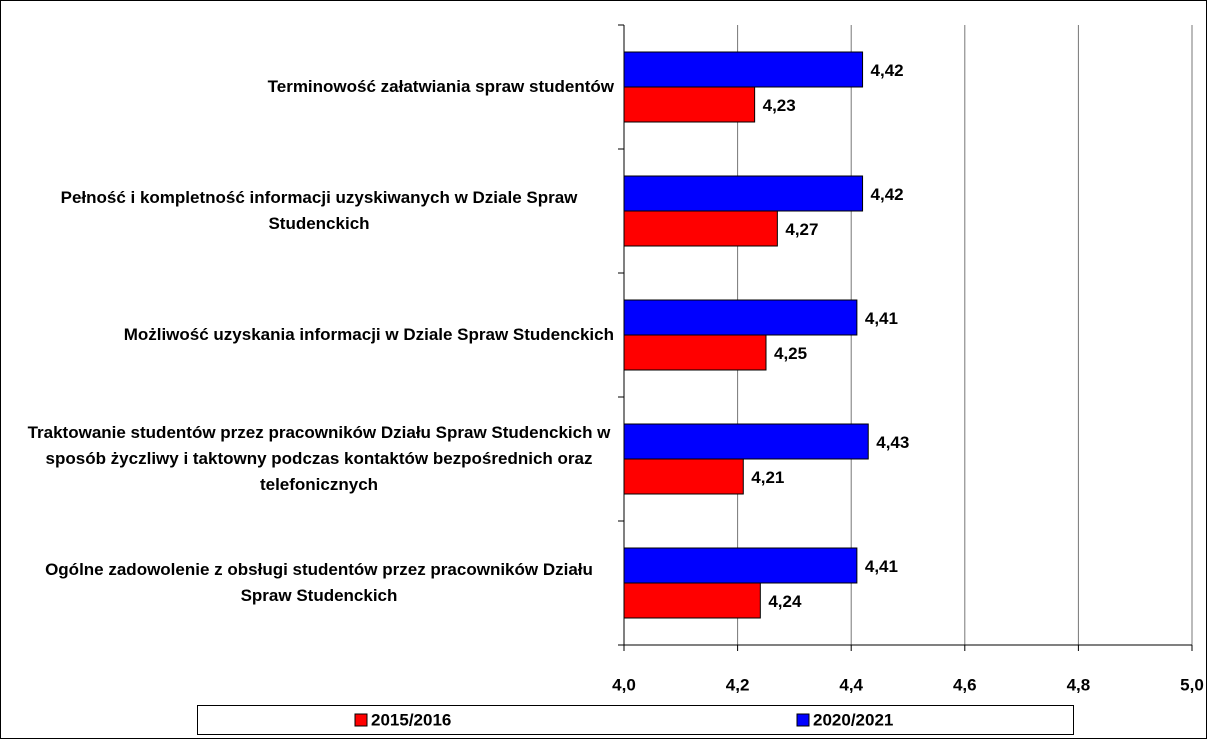  I want to click on legend-label: 2015/2016, so click(411, 719).